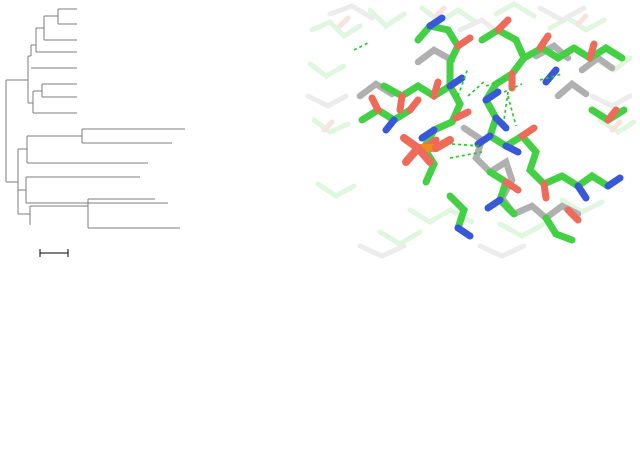 The height and width of the screenshot is (462, 640). I want to click on phosphate-group, so click(427, 150).